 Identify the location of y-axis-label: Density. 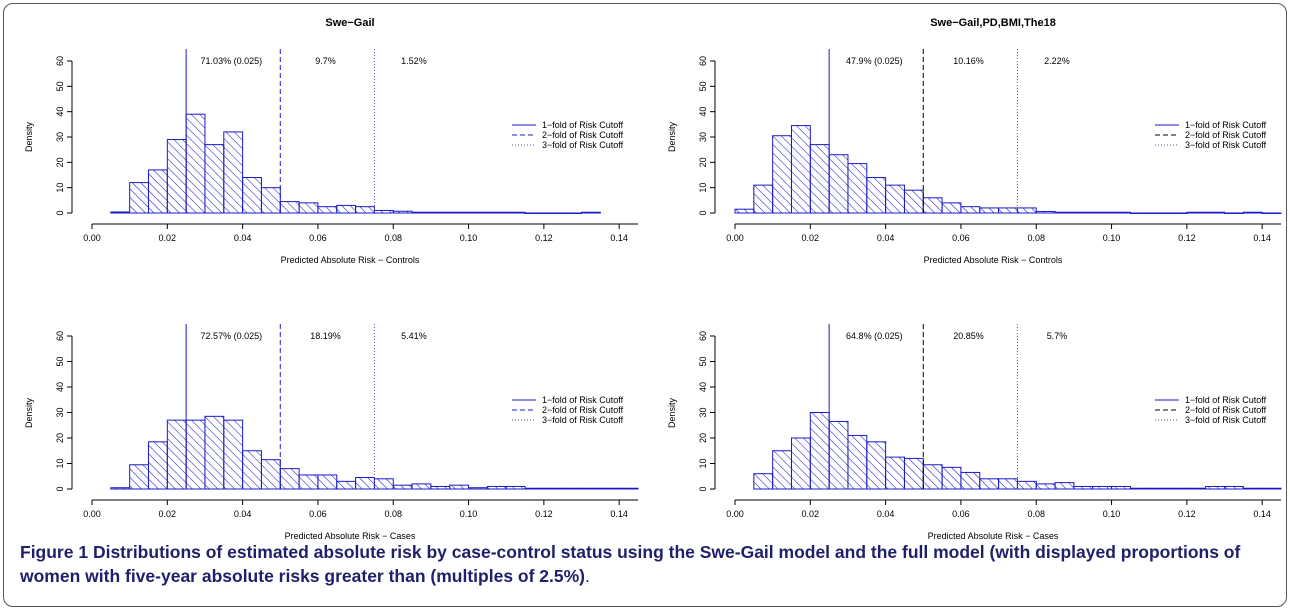
(672, 136).